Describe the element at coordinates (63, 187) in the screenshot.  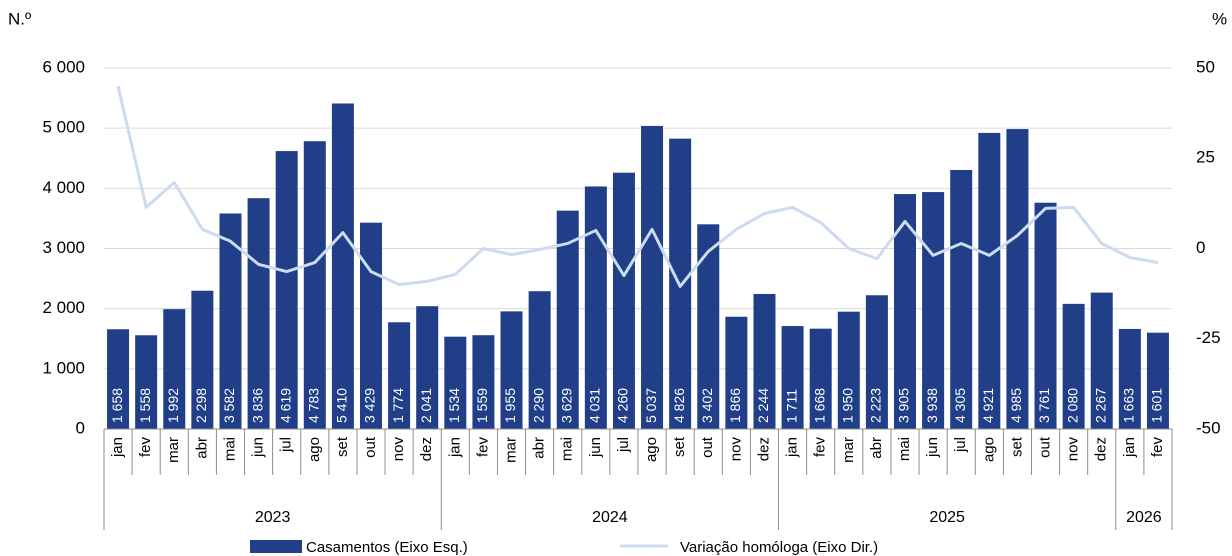
I see `y-tick-label: 4 000` at that location.